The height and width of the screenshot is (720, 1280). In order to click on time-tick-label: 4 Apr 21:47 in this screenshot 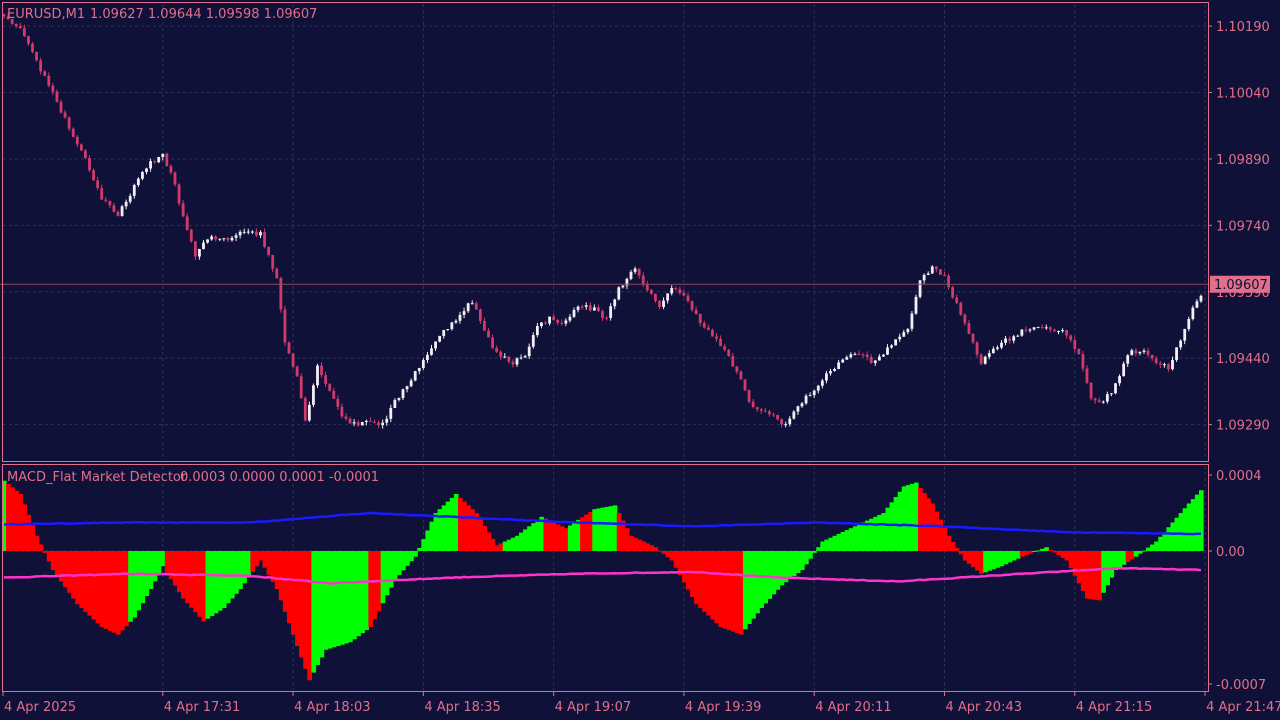, I will do `click(1243, 707)`.